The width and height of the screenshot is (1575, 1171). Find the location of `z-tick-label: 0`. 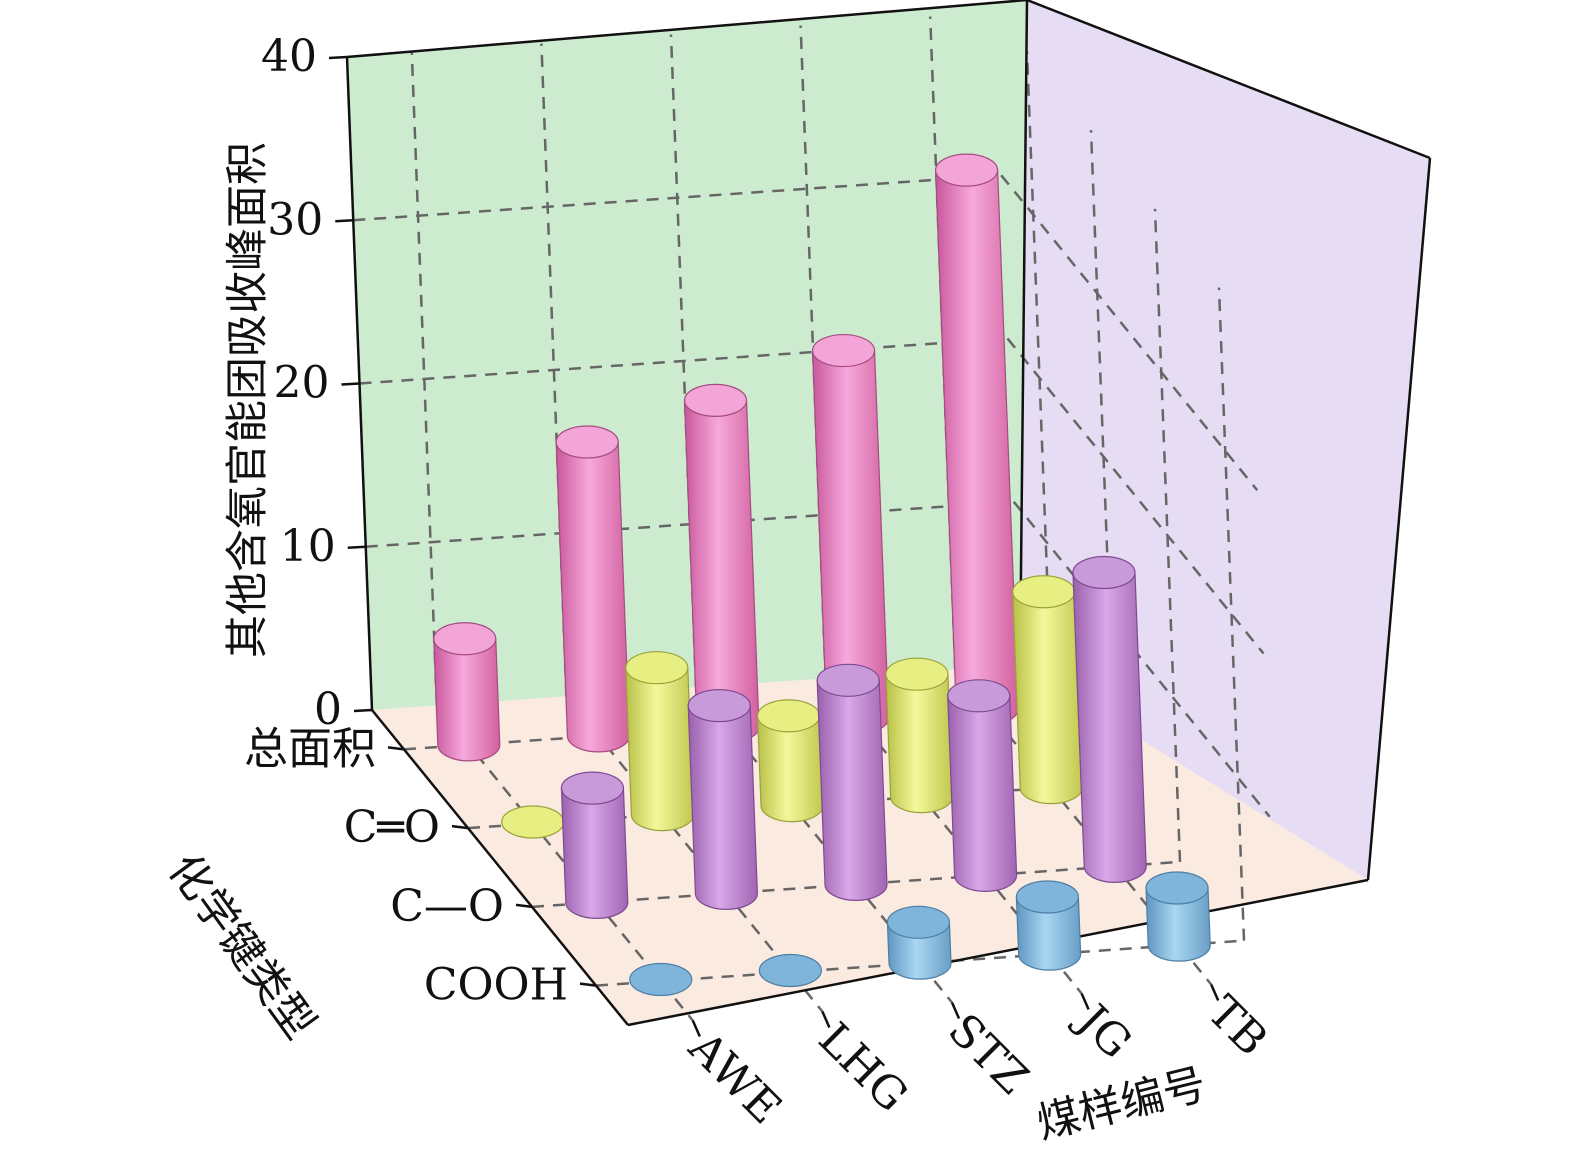

z-tick-label: 0 is located at coordinates (328, 709).